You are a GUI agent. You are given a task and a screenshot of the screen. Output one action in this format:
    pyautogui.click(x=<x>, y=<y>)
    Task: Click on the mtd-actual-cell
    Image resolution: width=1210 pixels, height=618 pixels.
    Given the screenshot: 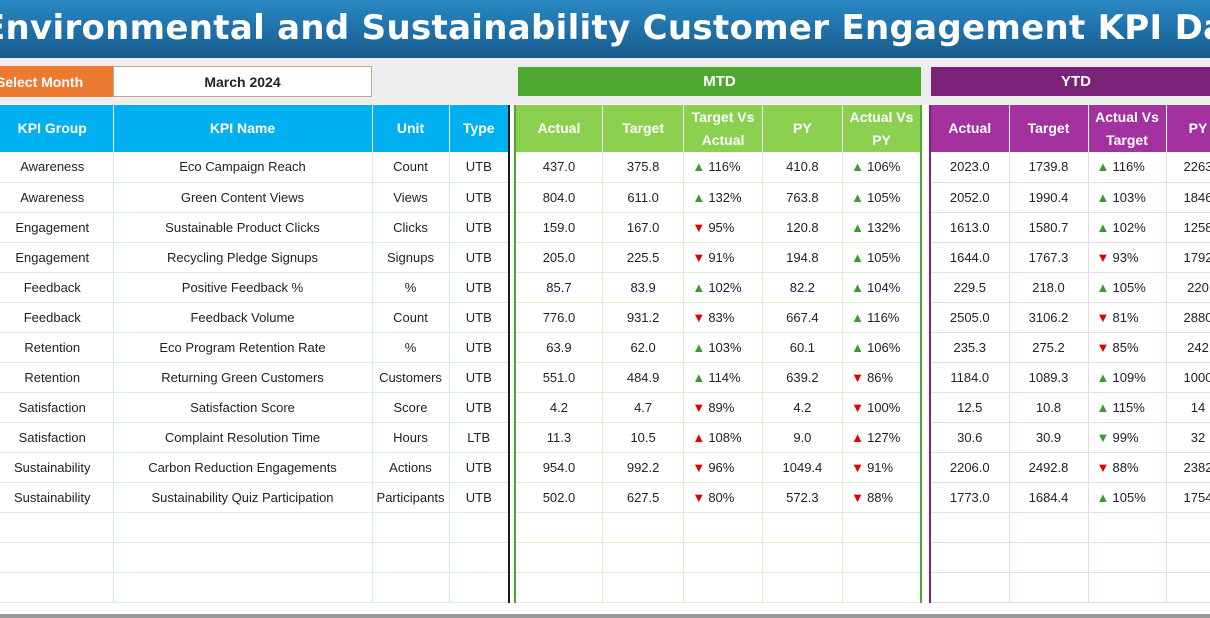 What is the action you would take?
    pyautogui.click(x=559, y=587)
    